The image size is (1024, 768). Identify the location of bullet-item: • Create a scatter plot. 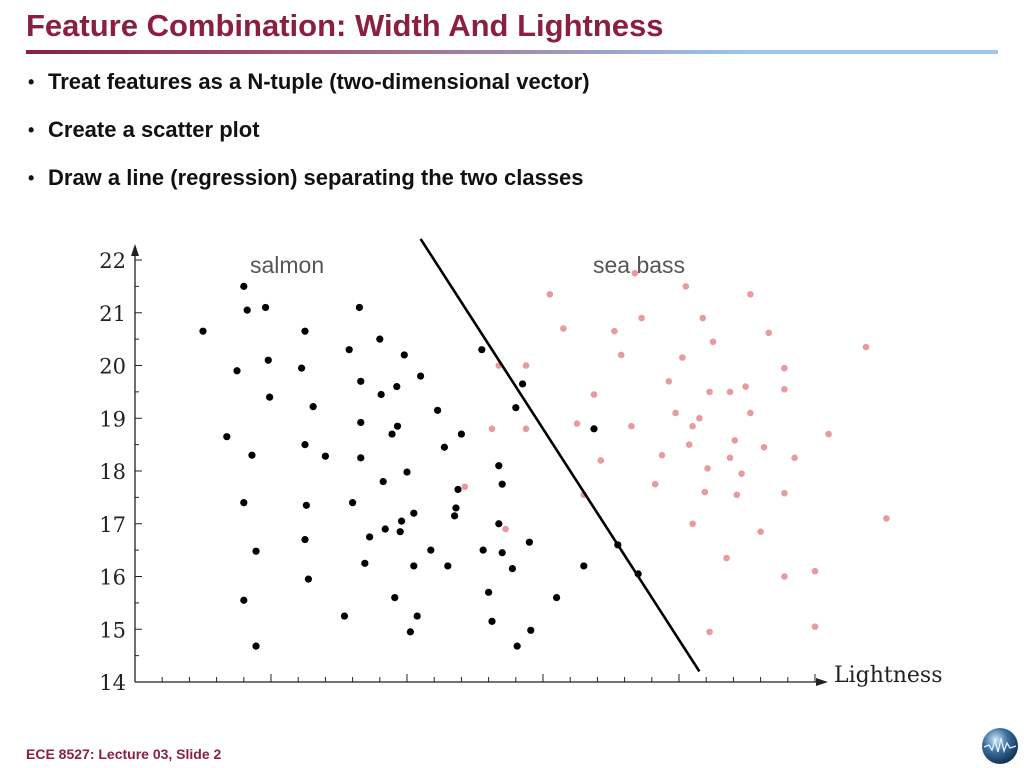
(309, 140).